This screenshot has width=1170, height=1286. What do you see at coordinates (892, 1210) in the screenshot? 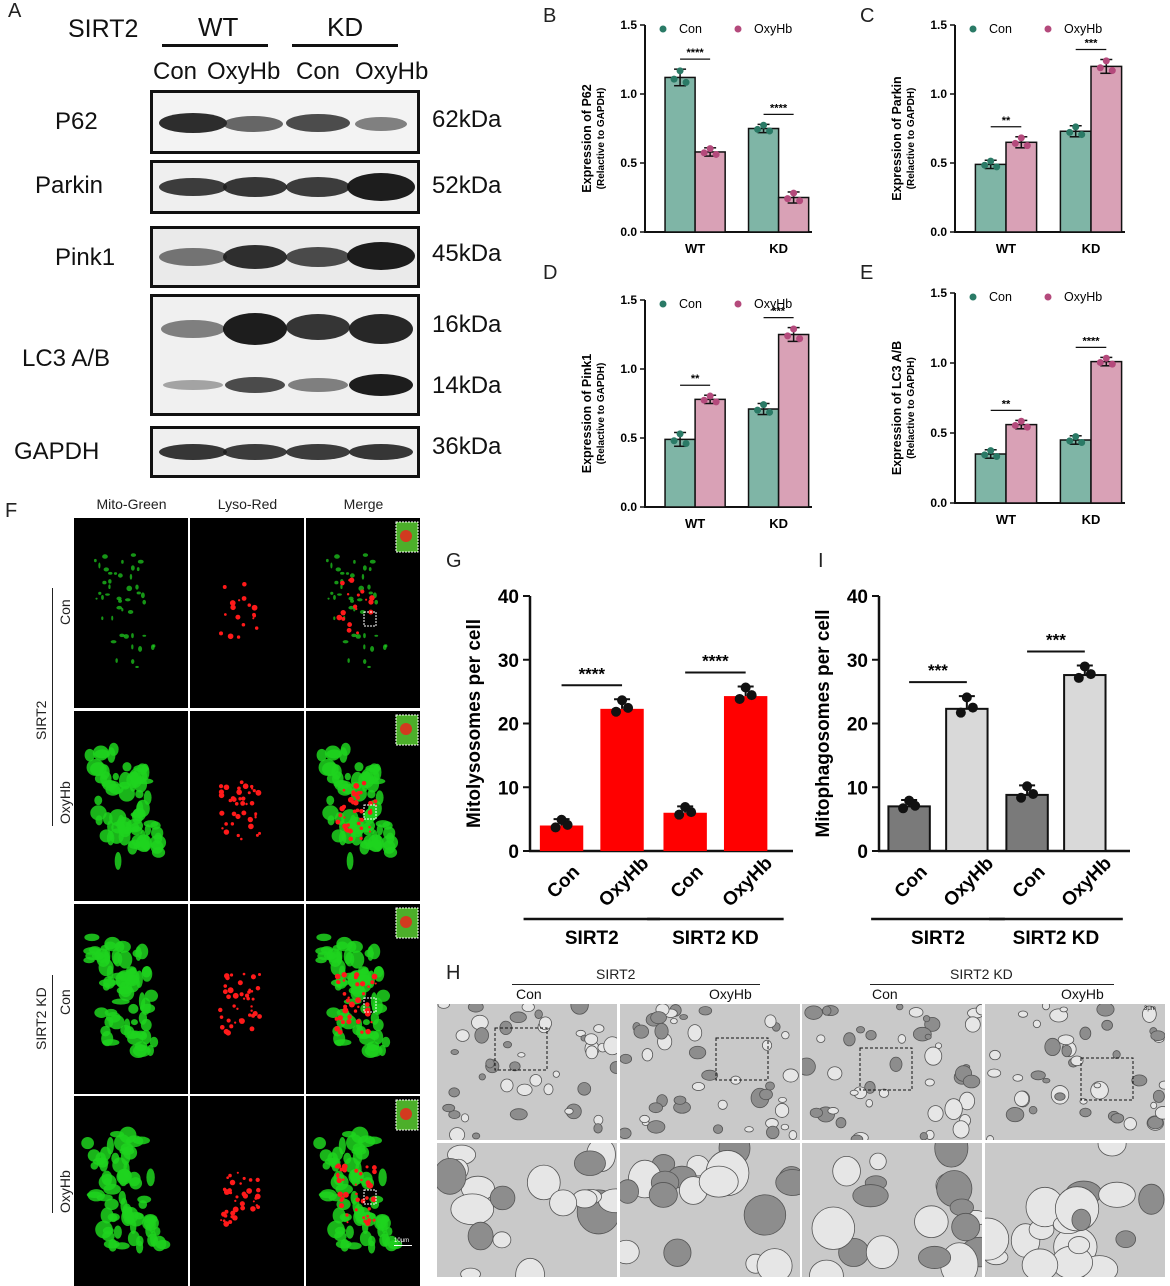
I see `em-tile` at bounding box center [892, 1210].